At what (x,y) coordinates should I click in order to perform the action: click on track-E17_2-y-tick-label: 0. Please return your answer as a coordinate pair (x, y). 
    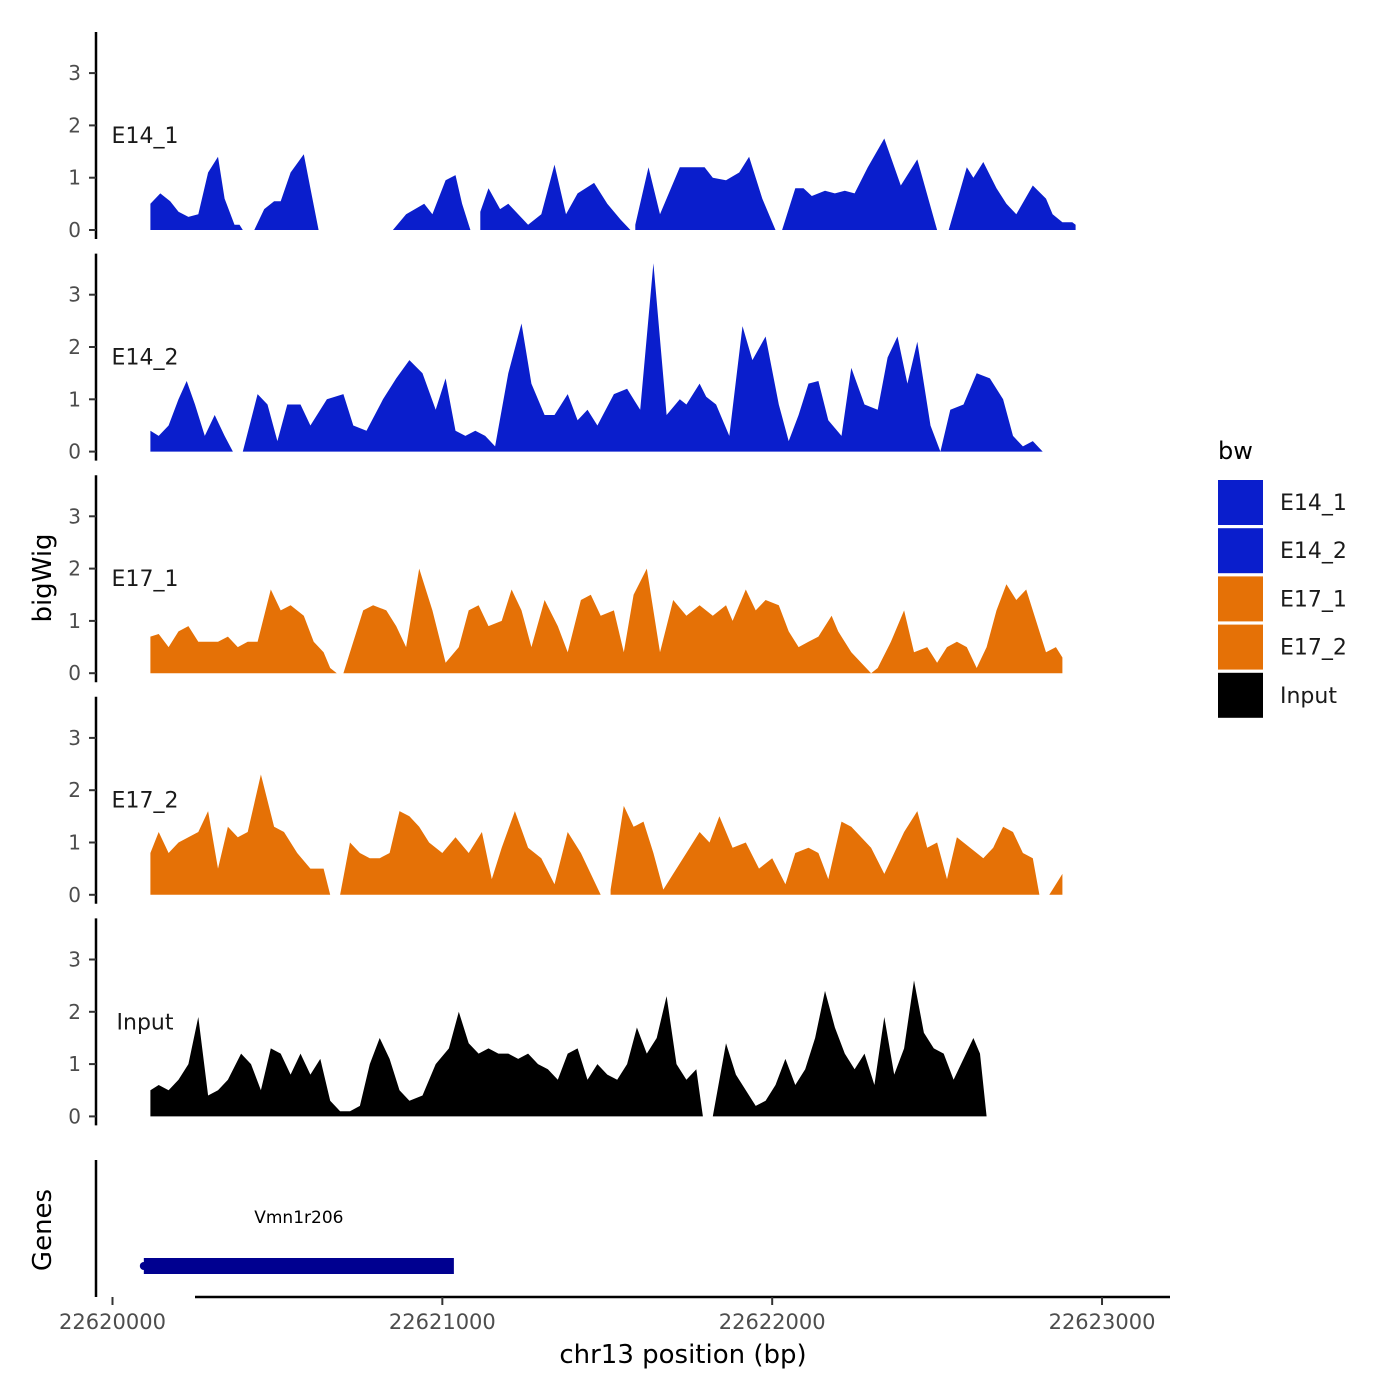
    Looking at the image, I should click on (74, 895).